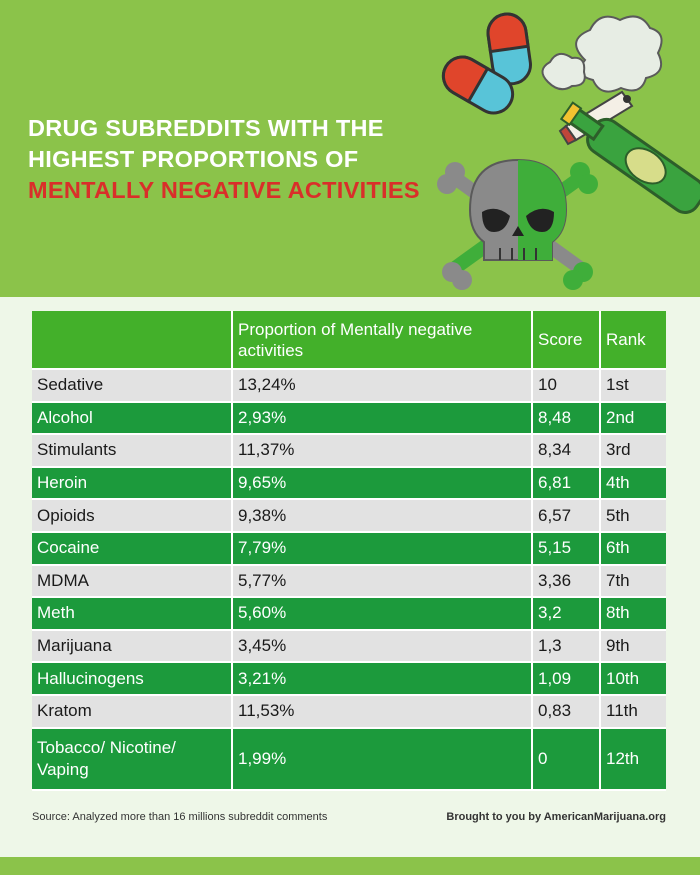 This screenshot has width=700, height=875. What do you see at coordinates (132, 516) in the screenshot?
I see `cell-drug: Opioids` at bounding box center [132, 516].